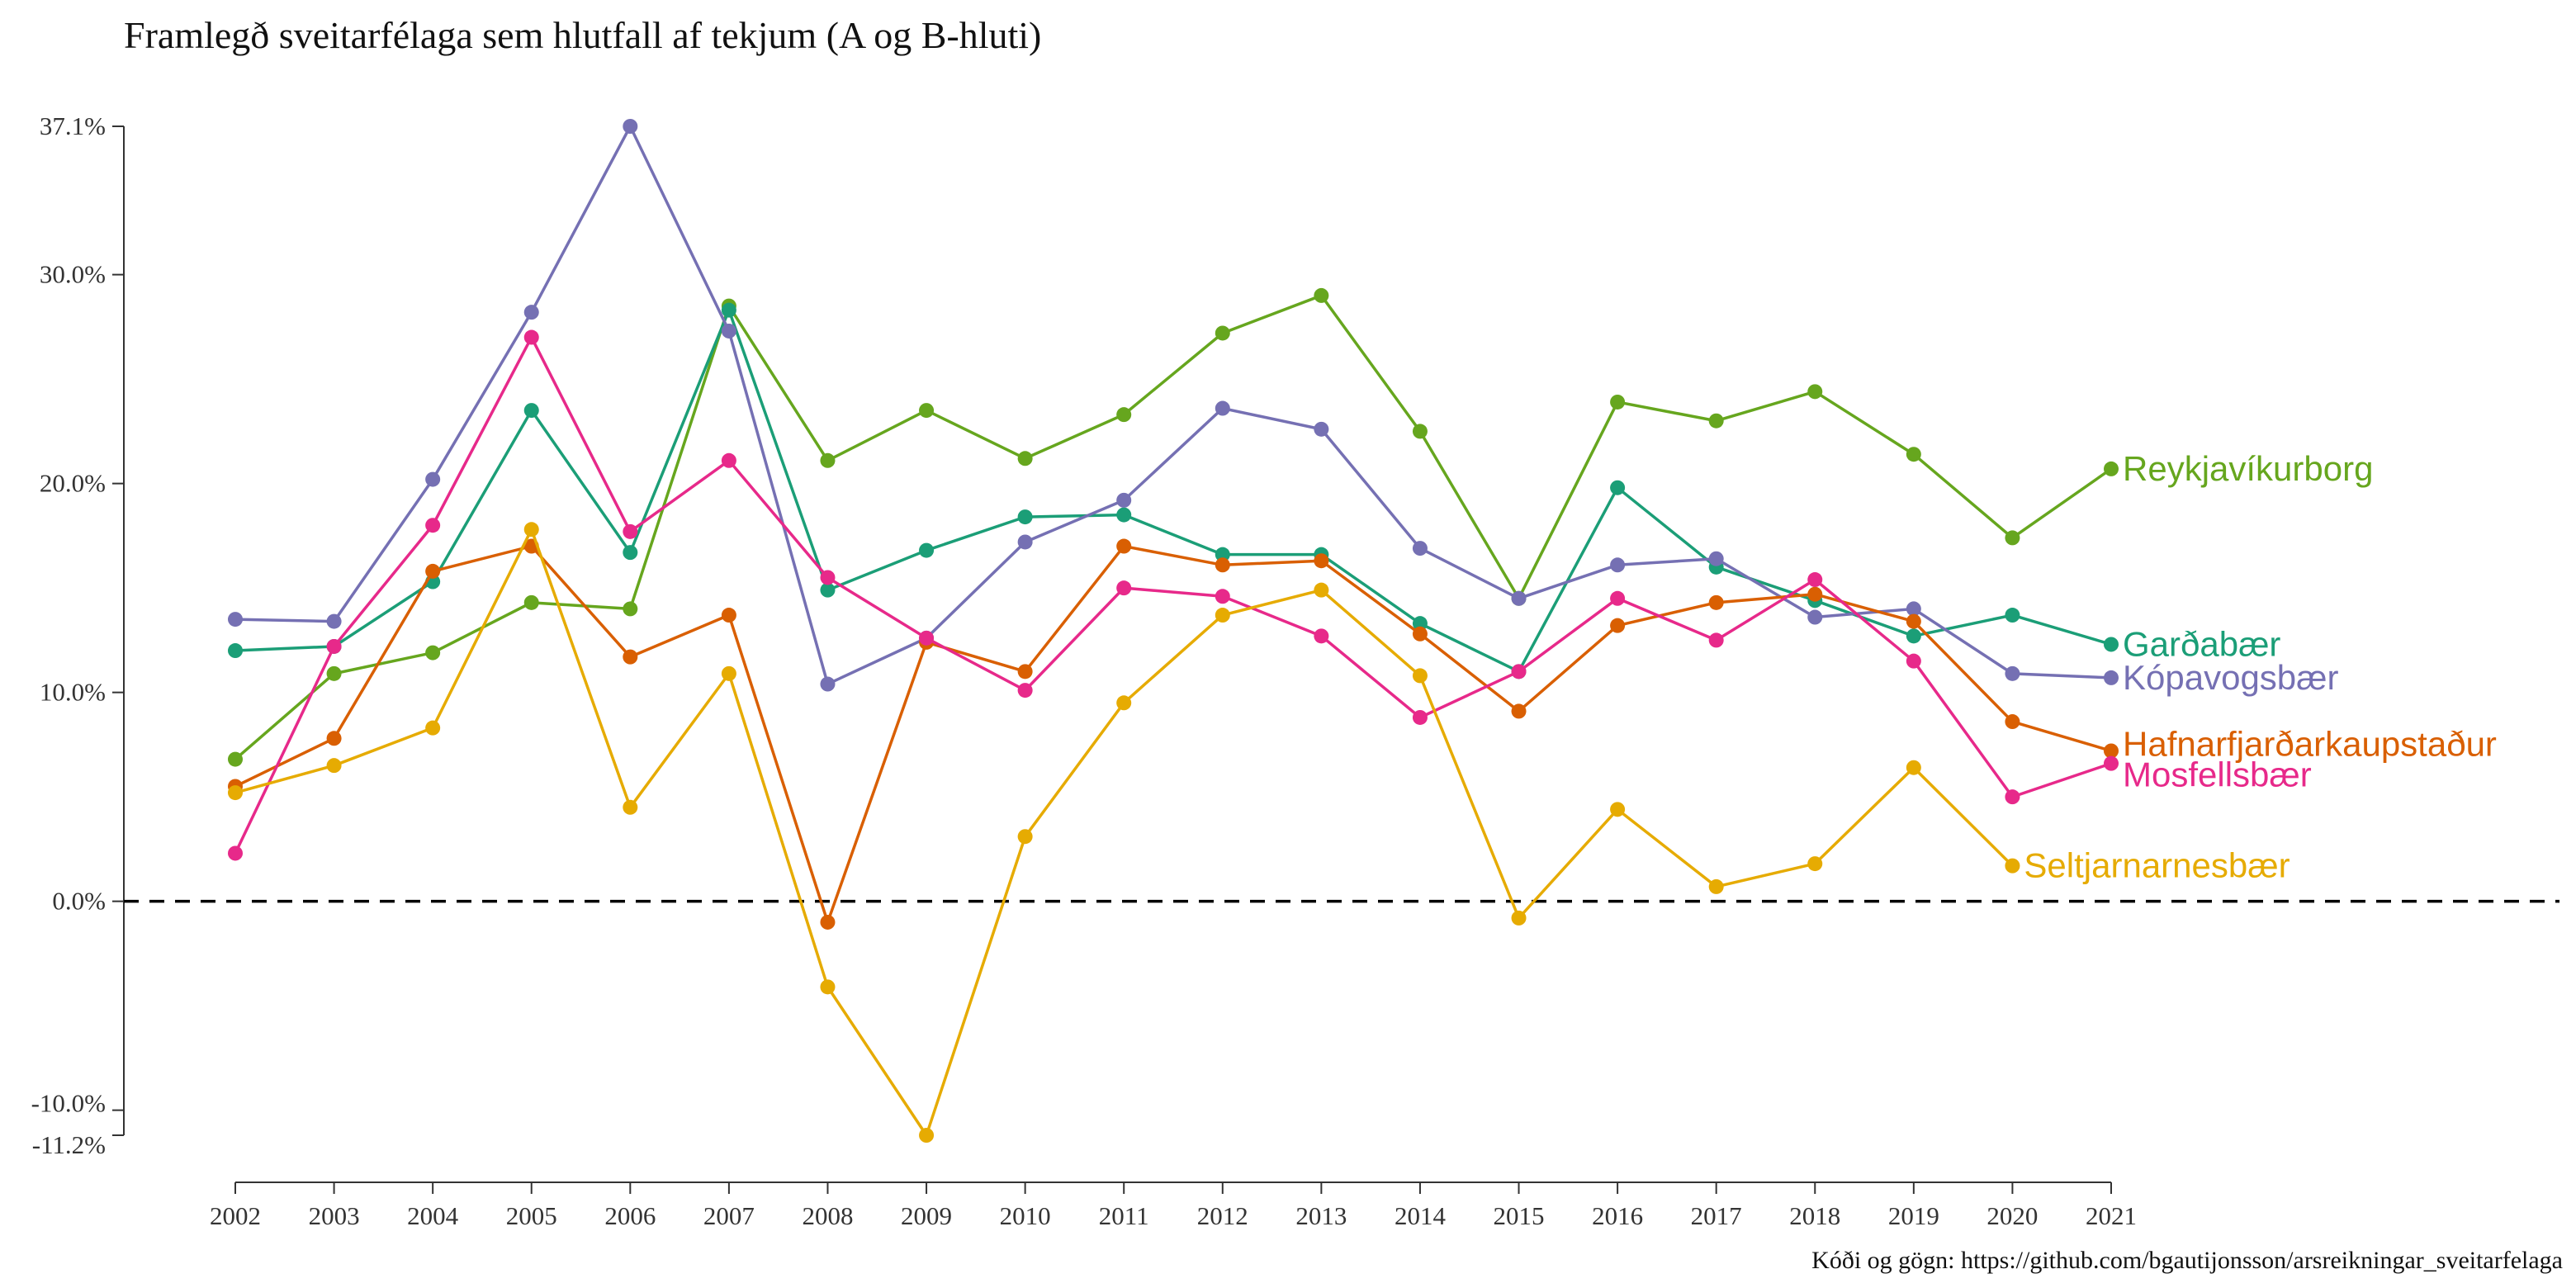 Image resolution: width=2576 pixels, height=1288 pixels. Describe the element at coordinates (2310, 743) in the screenshot. I see `series-label-hafnarfjar-arkaupsta-ur: Hafnarfjarðarkaupstaður` at that location.